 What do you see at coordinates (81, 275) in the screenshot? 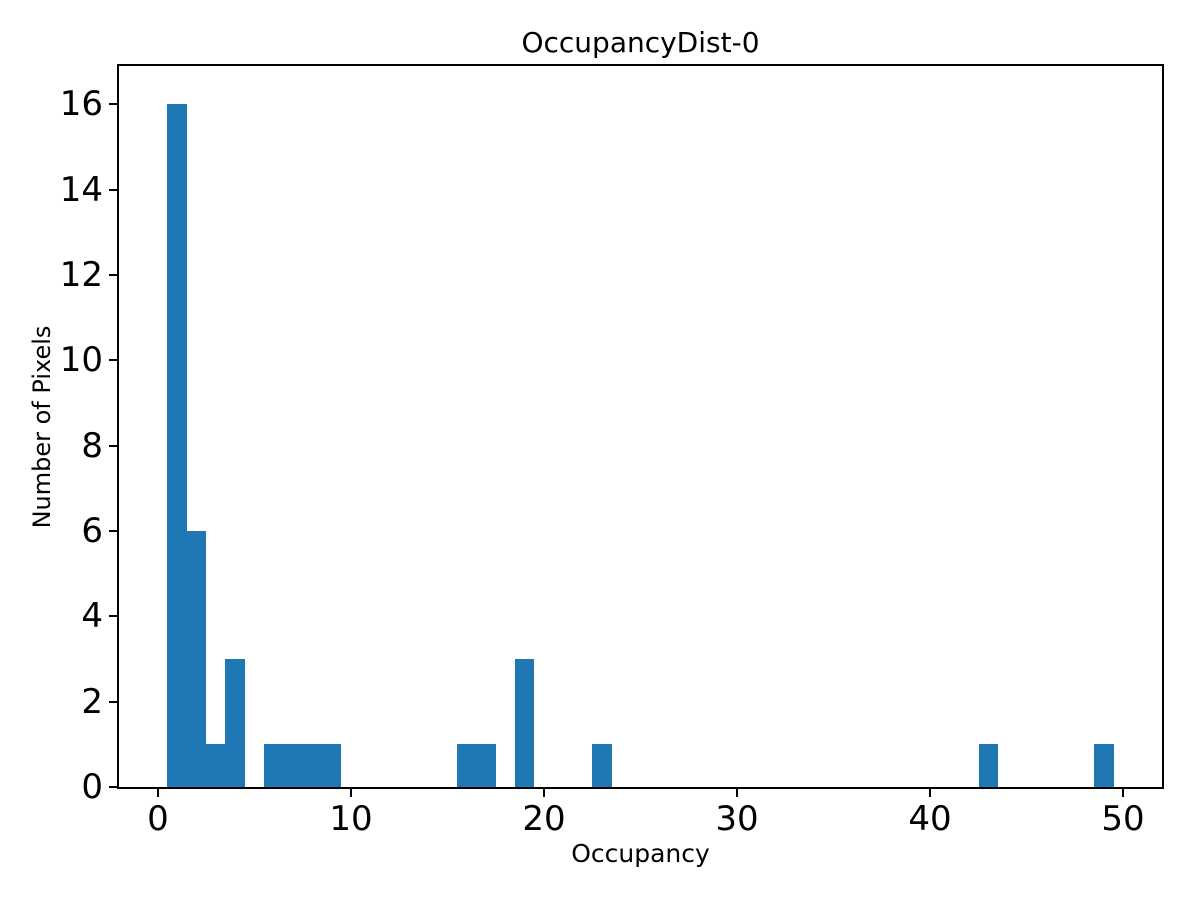
I see `y-tick-label: 12` at bounding box center [81, 275].